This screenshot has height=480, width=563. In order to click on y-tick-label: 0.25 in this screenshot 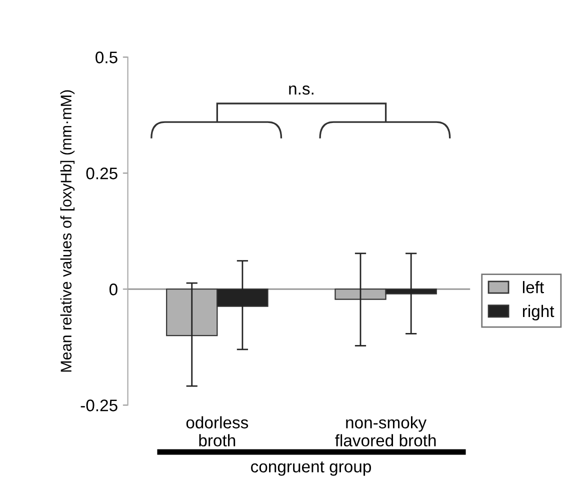, I will do `click(102, 174)`.